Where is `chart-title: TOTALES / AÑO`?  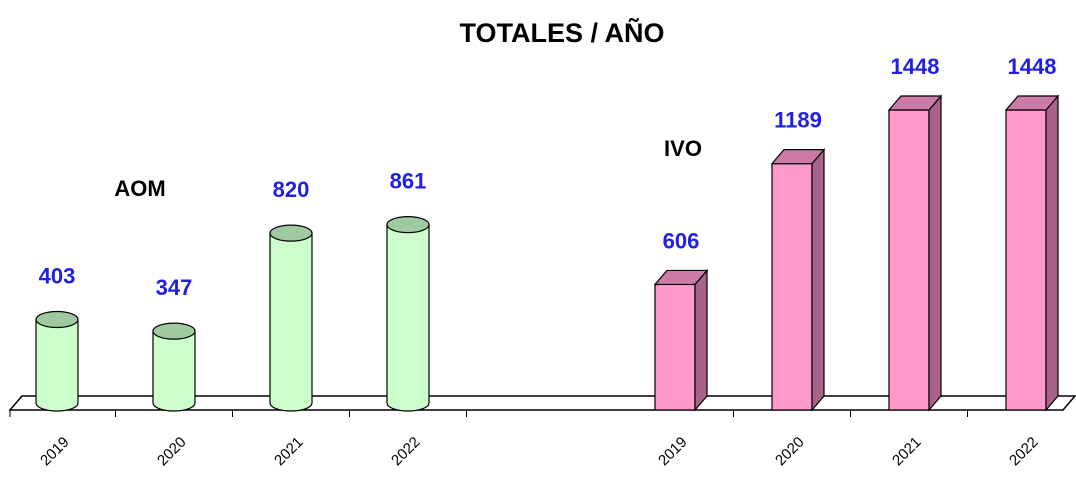
chart-title: TOTALES / AÑO is located at coordinates (561, 32).